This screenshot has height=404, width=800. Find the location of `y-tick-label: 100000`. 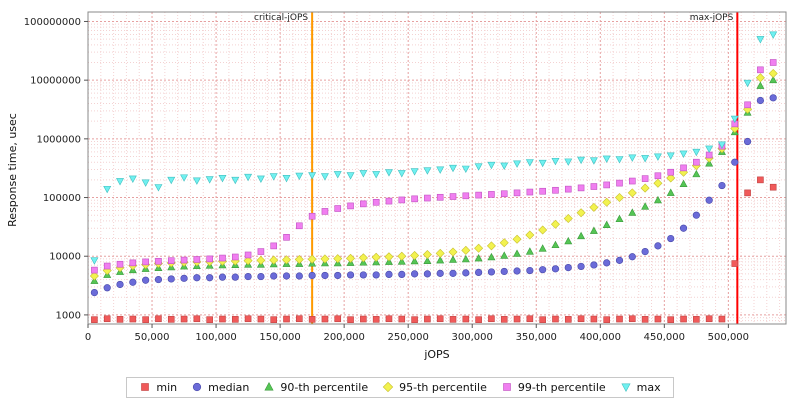

y-tick-label: 100000 is located at coordinates (62, 198).